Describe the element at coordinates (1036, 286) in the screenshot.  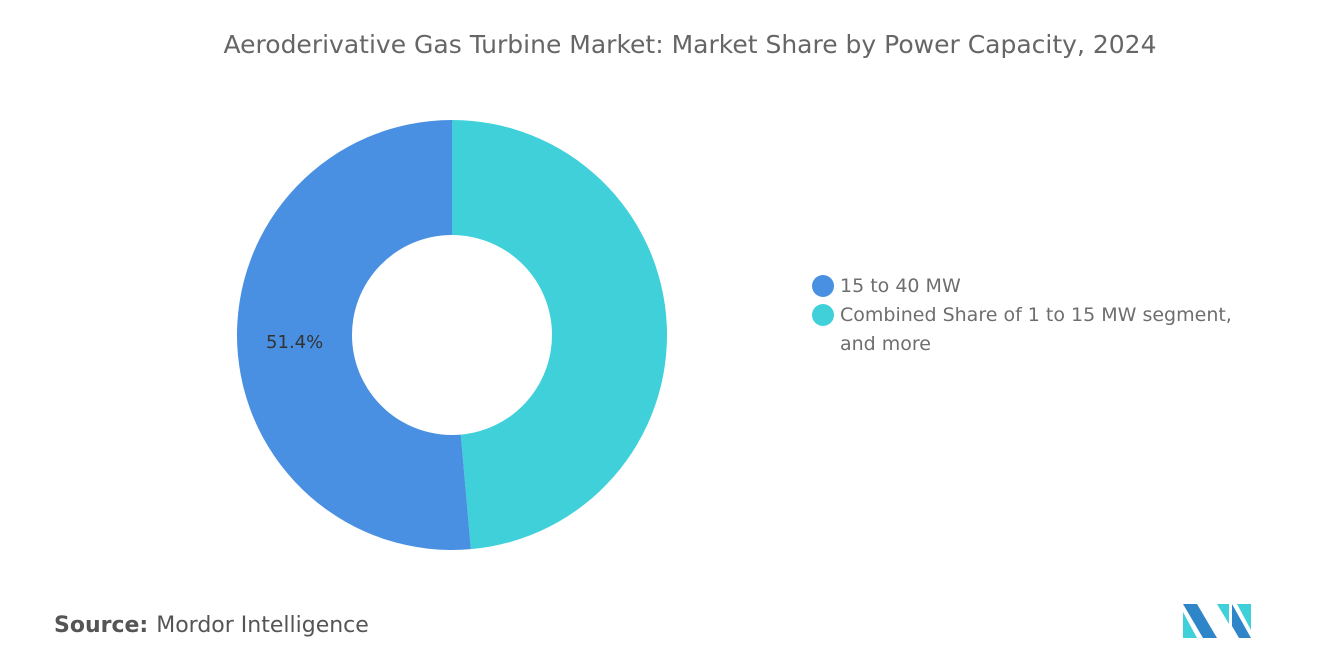
I see `legend-item: 15 to 40 MW` at that location.